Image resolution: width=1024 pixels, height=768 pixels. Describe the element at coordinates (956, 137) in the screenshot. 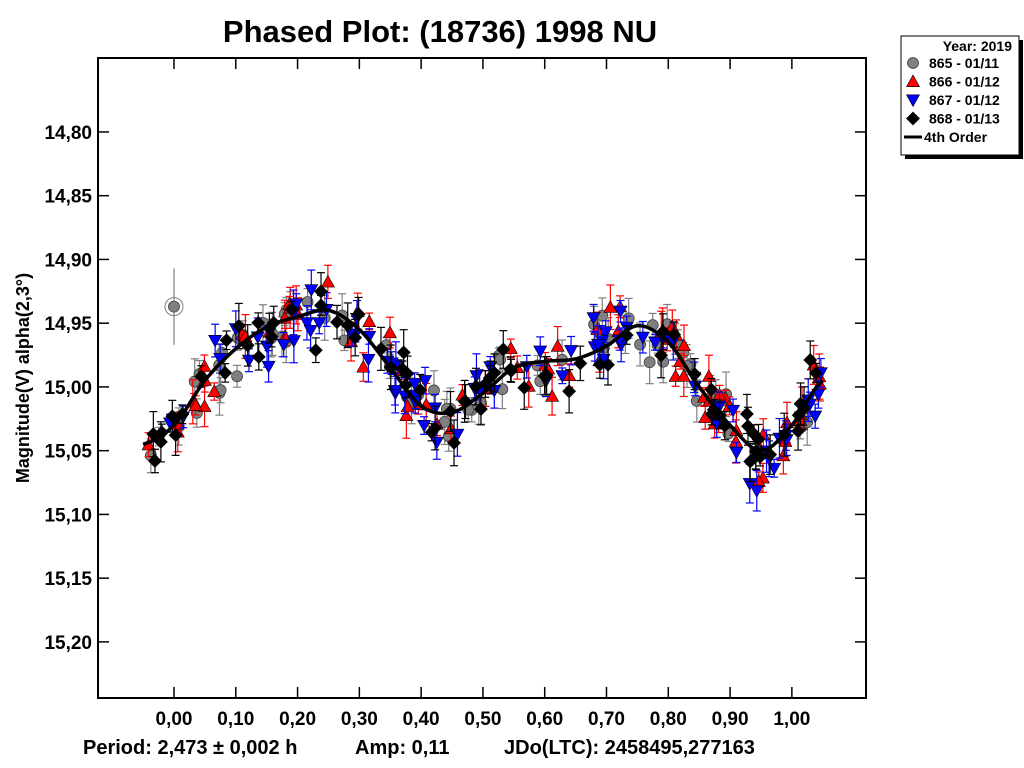

I see `legend-label: 4th Order` at that location.